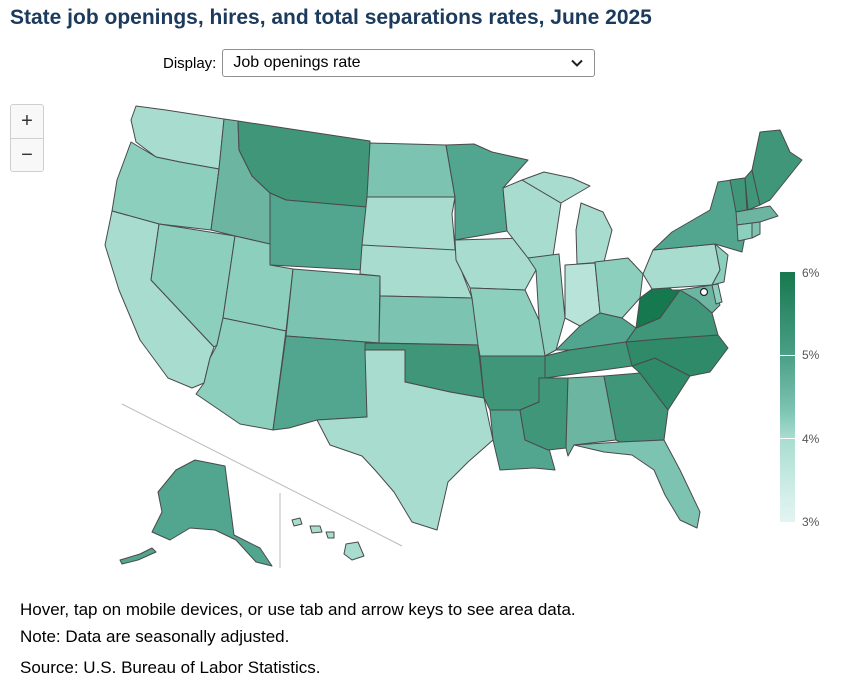 The height and width of the screenshot is (683, 842). I want to click on zoom-controls: + −, so click(27, 138).